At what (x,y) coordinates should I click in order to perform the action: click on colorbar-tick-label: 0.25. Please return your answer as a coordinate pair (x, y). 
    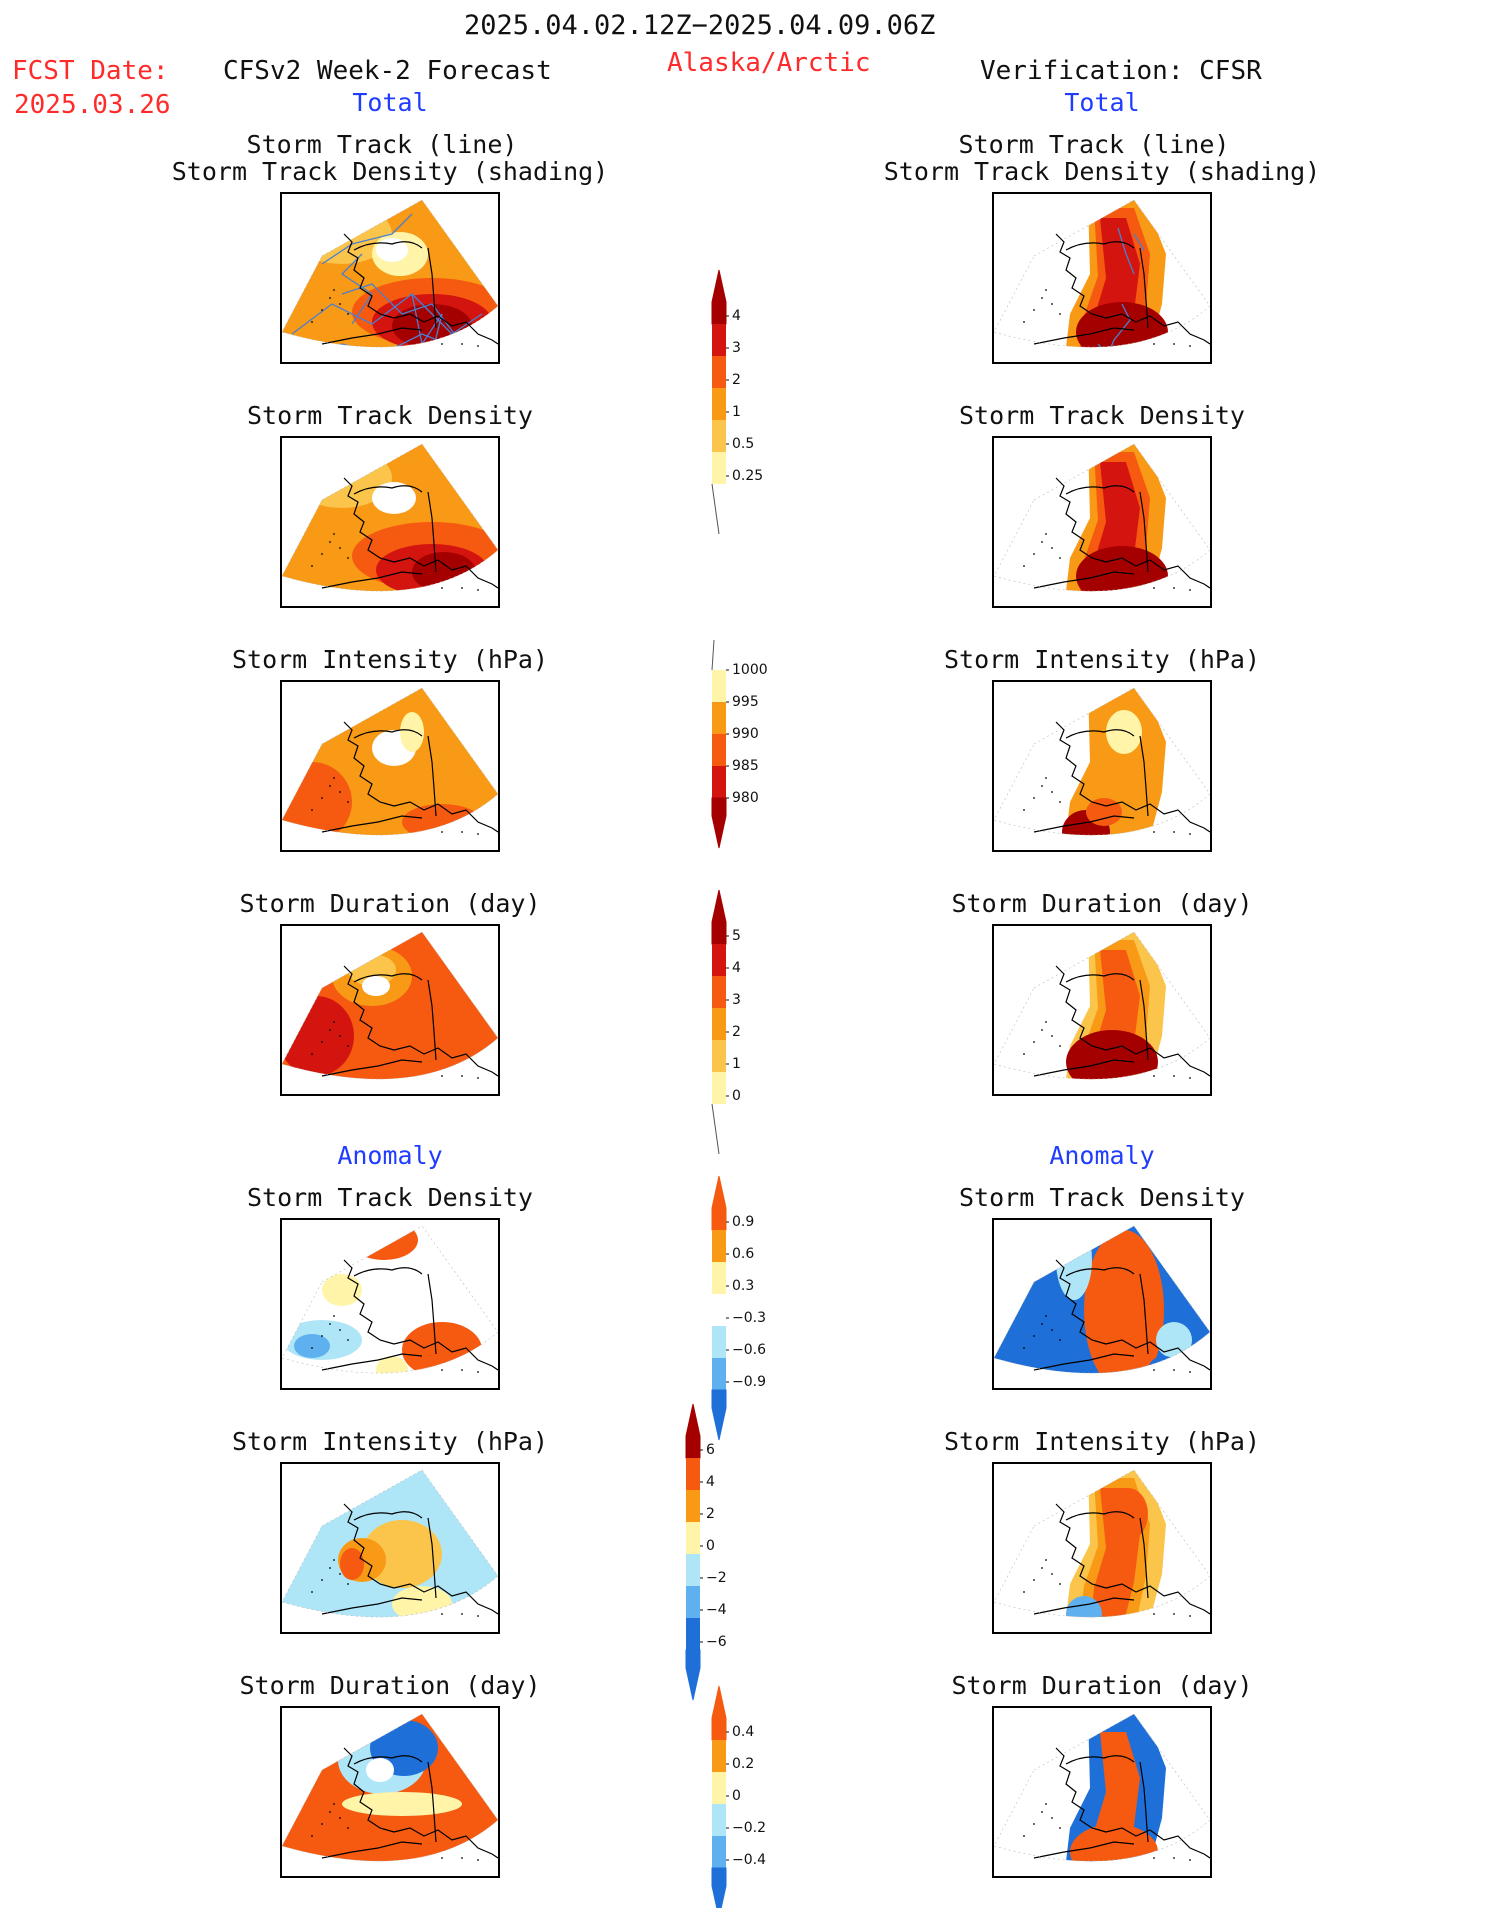
    Looking at the image, I should click on (747, 476).